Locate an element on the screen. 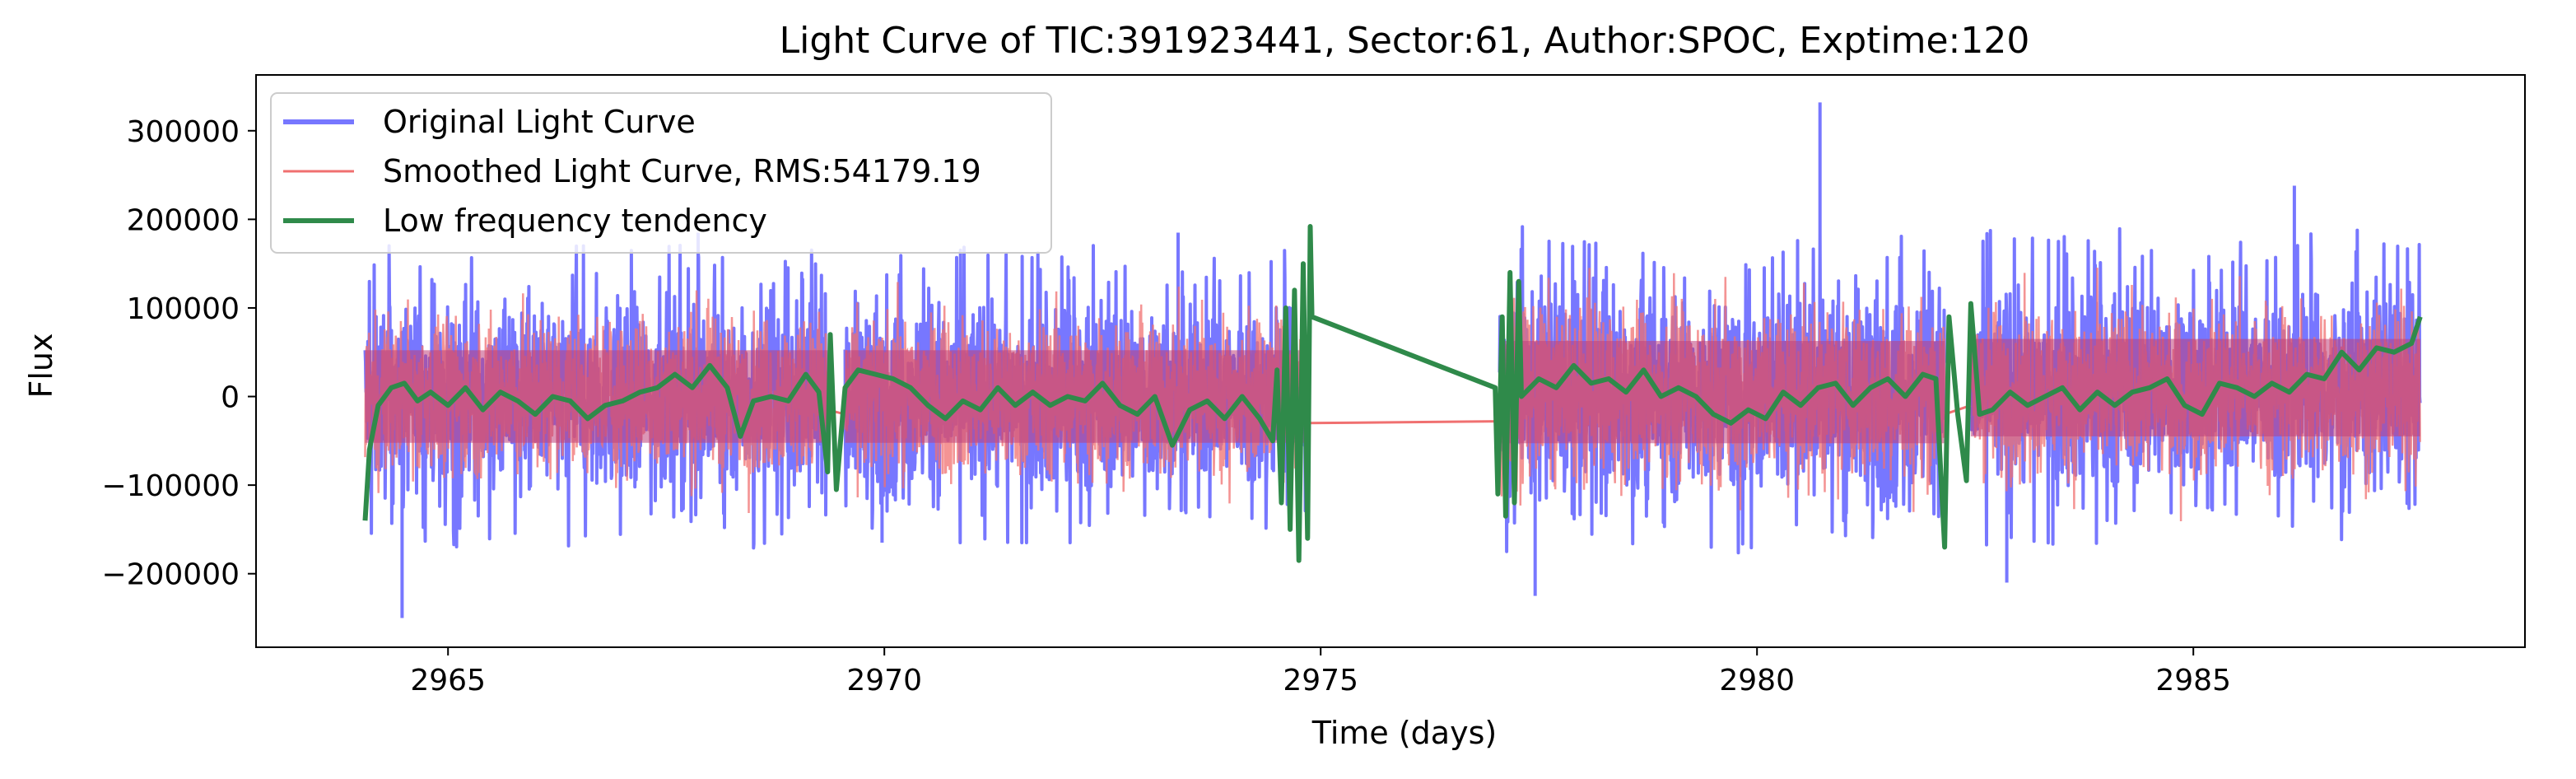  y-axis: −200000 −100000 0 100000 200000 300000 is located at coordinates (178, 354).